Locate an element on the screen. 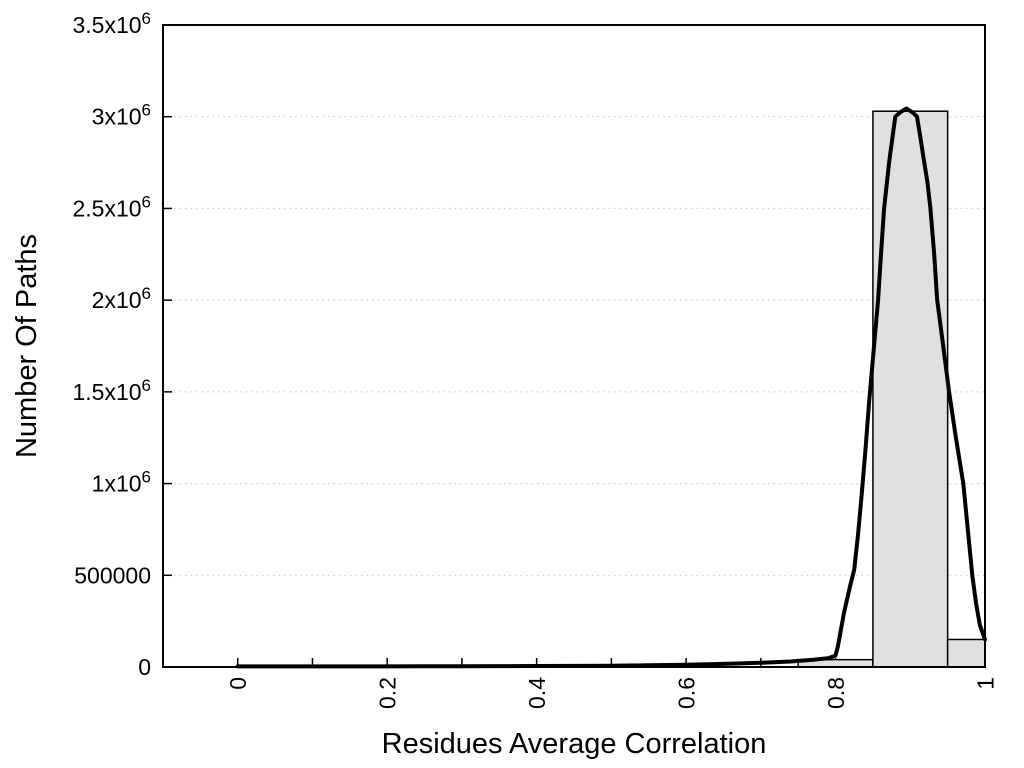 This screenshot has height=768, width=1024. x-tick-label-group: 0 is located at coordinates (238, 683).